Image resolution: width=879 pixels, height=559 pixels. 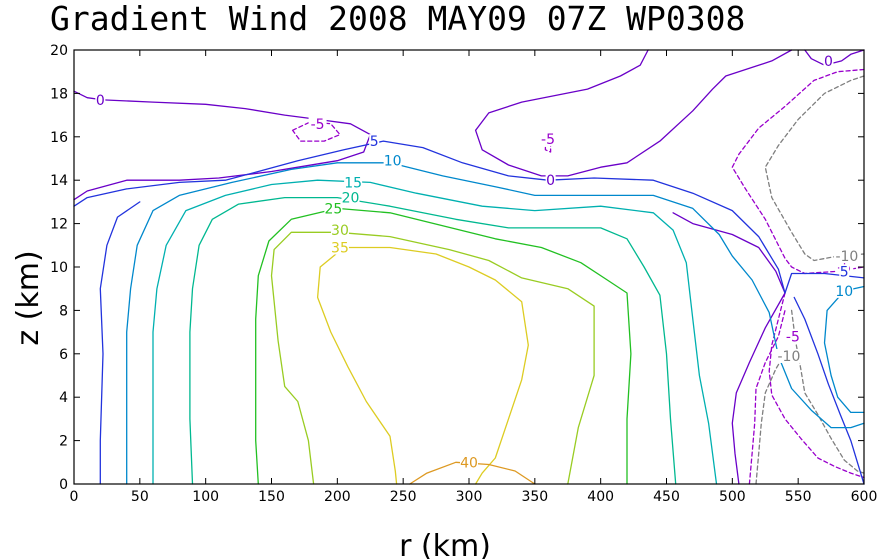 I want to click on contour-label: 20, so click(x=351, y=199).